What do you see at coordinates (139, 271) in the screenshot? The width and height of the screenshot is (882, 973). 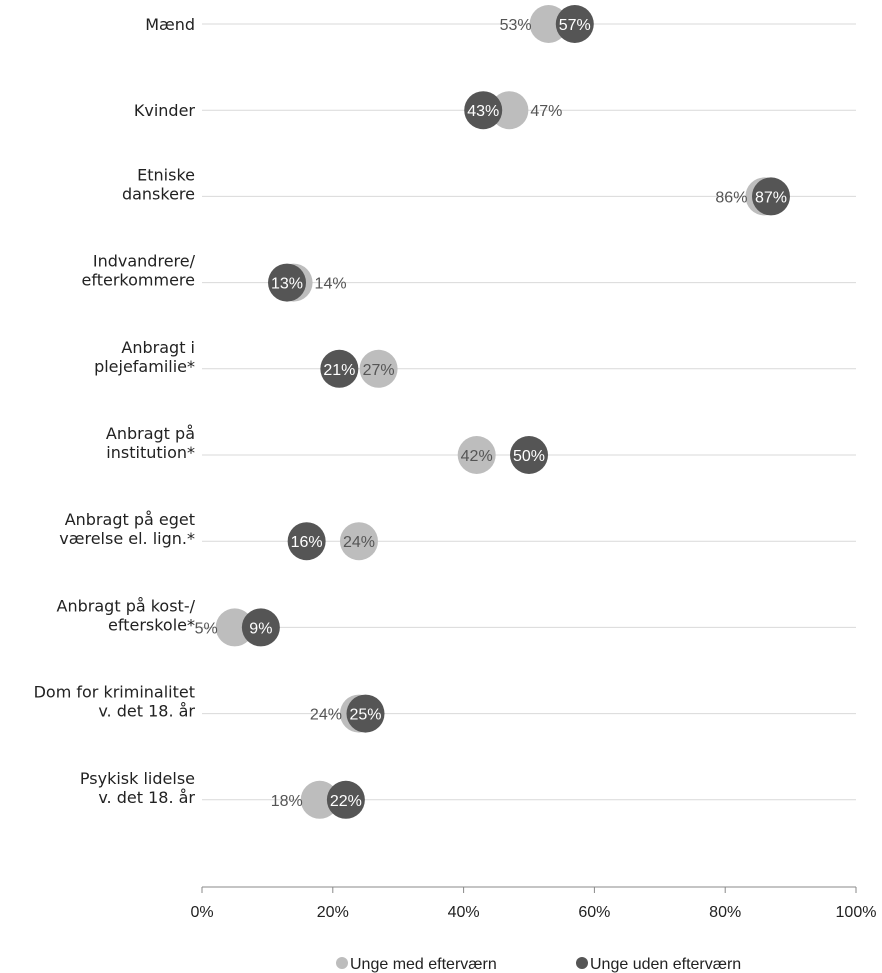 I see `category-label: Indvandrere/efterkommere` at bounding box center [139, 271].